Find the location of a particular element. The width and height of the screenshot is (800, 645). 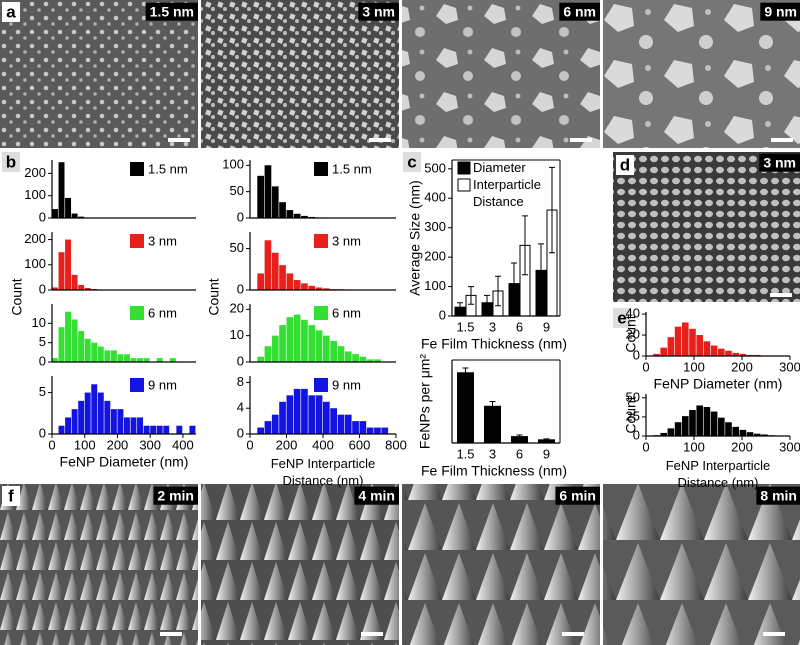

x-axis-label: FeNP Interparticle Distance (nm) is located at coordinates (323, 472).